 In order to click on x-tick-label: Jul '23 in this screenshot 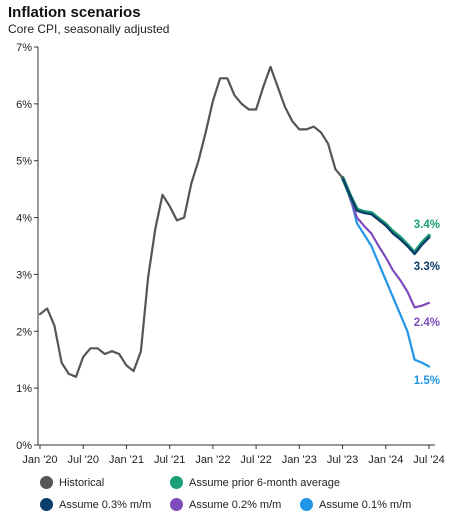, I will do `click(342, 460)`.